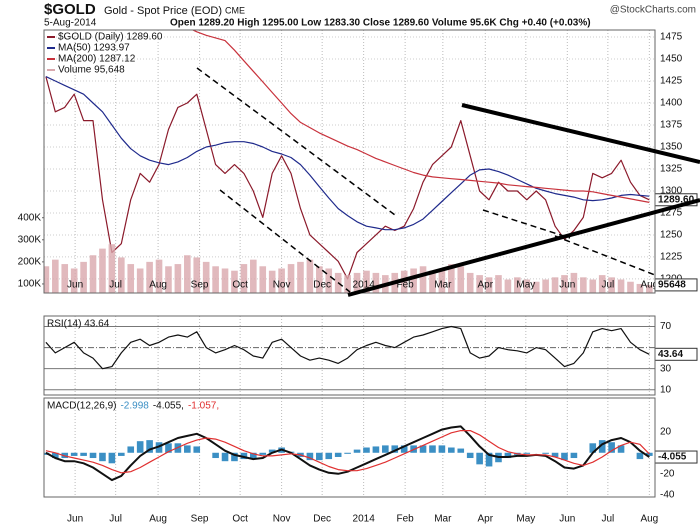  Describe the element at coordinates (282, 519) in the screenshot. I see `x-tick-label: Nov` at that location.